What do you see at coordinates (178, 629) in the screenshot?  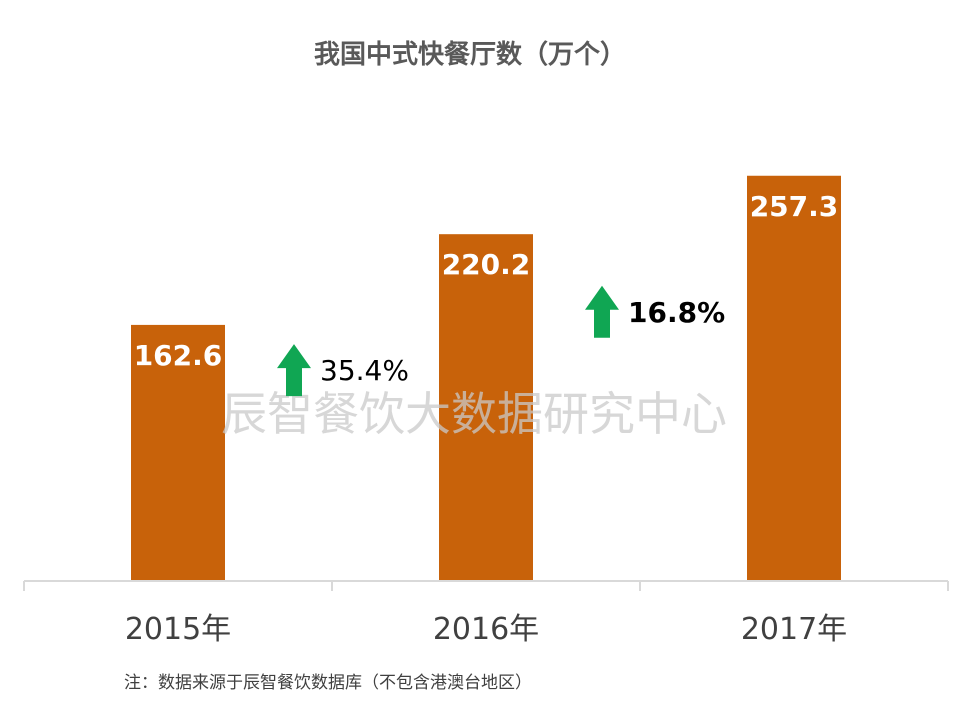 I see `x-tick-label: 2015年` at bounding box center [178, 629].